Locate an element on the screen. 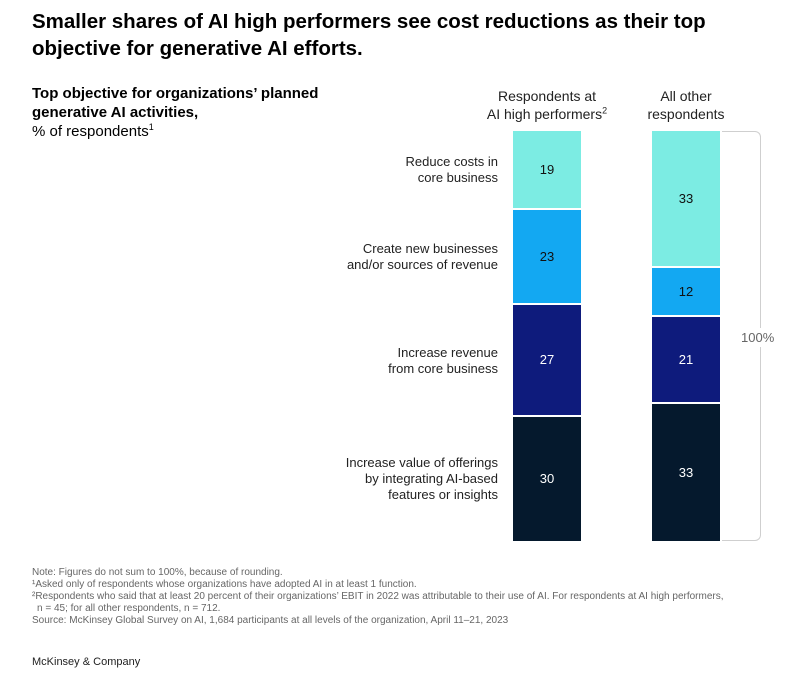  column-header-line: AI high performers is located at coordinates (544, 114).